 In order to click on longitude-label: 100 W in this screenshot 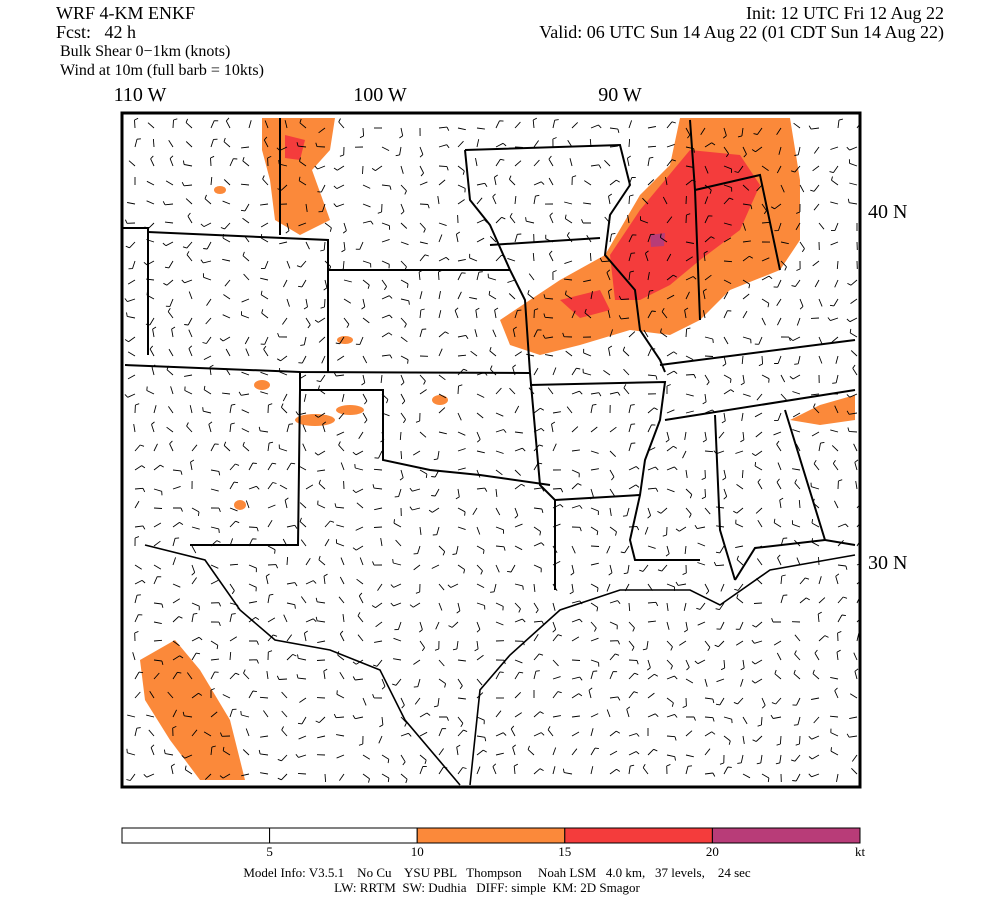, I will do `click(380, 95)`.